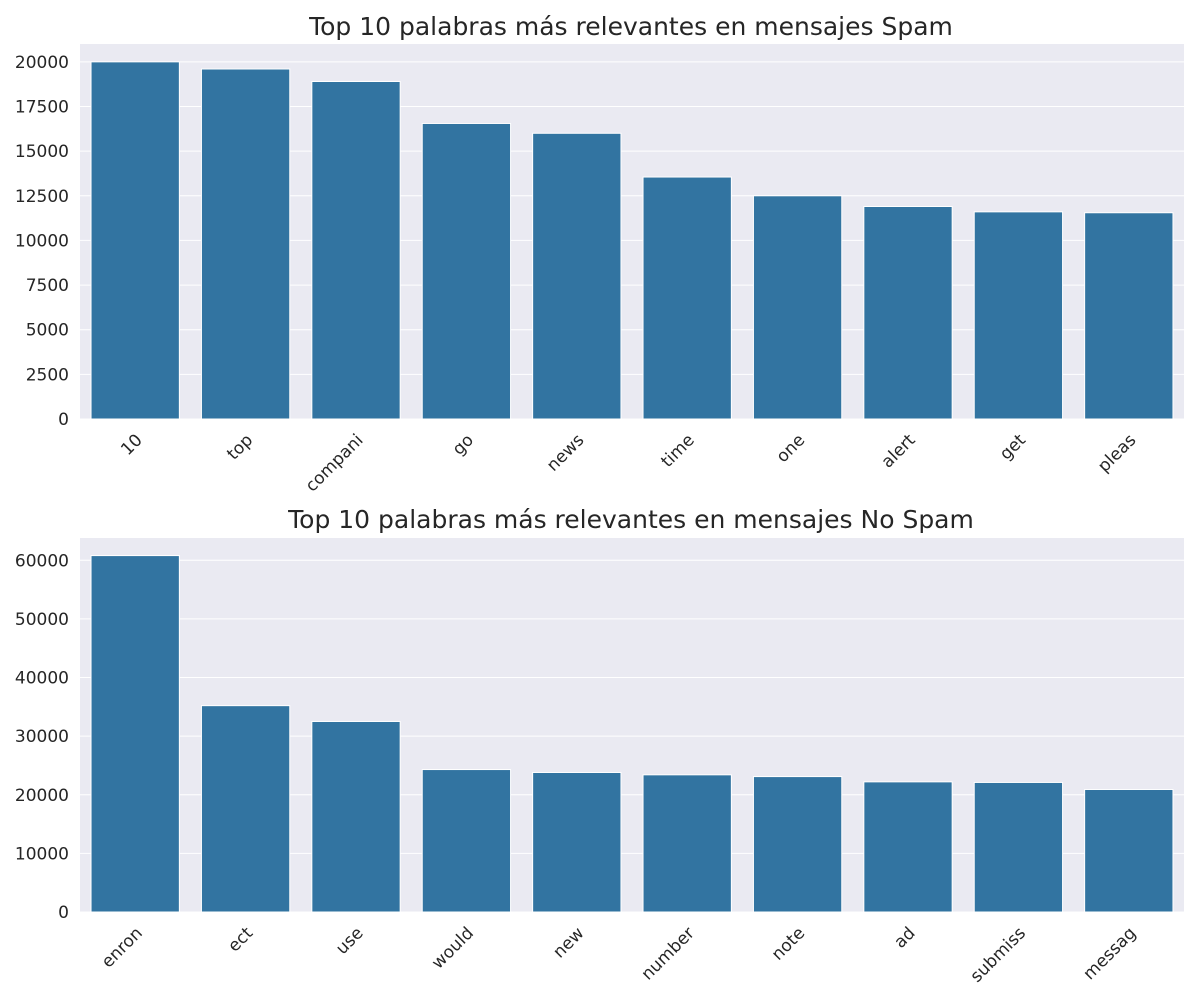 This screenshot has width=1200, height=1000. Describe the element at coordinates (42, 679) in the screenshot. I see `y-tick-label: 40000` at that location.